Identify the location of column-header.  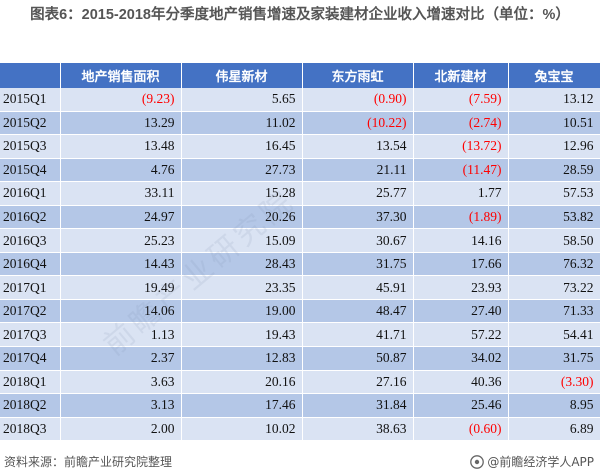
(30, 75).